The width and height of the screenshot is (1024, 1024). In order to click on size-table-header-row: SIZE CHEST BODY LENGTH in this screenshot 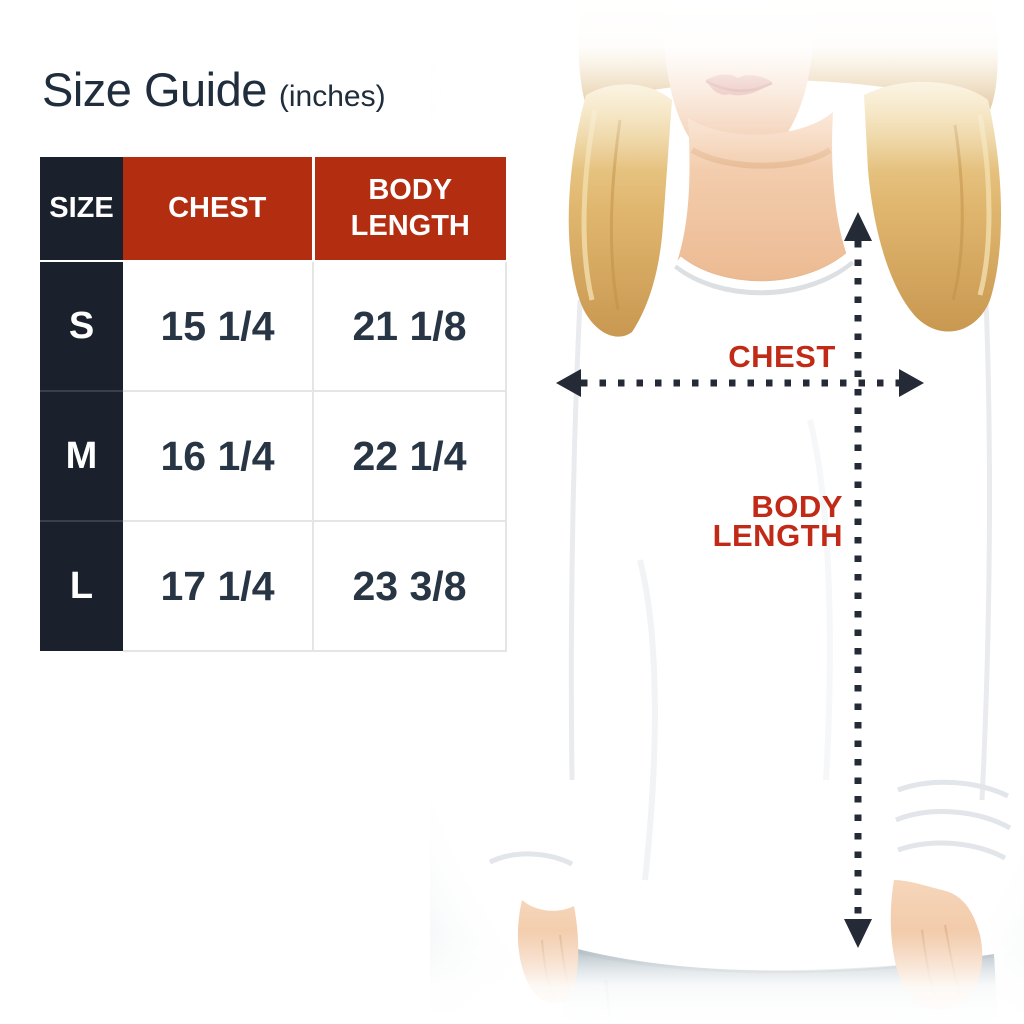, I will do `click(273, 209)`.